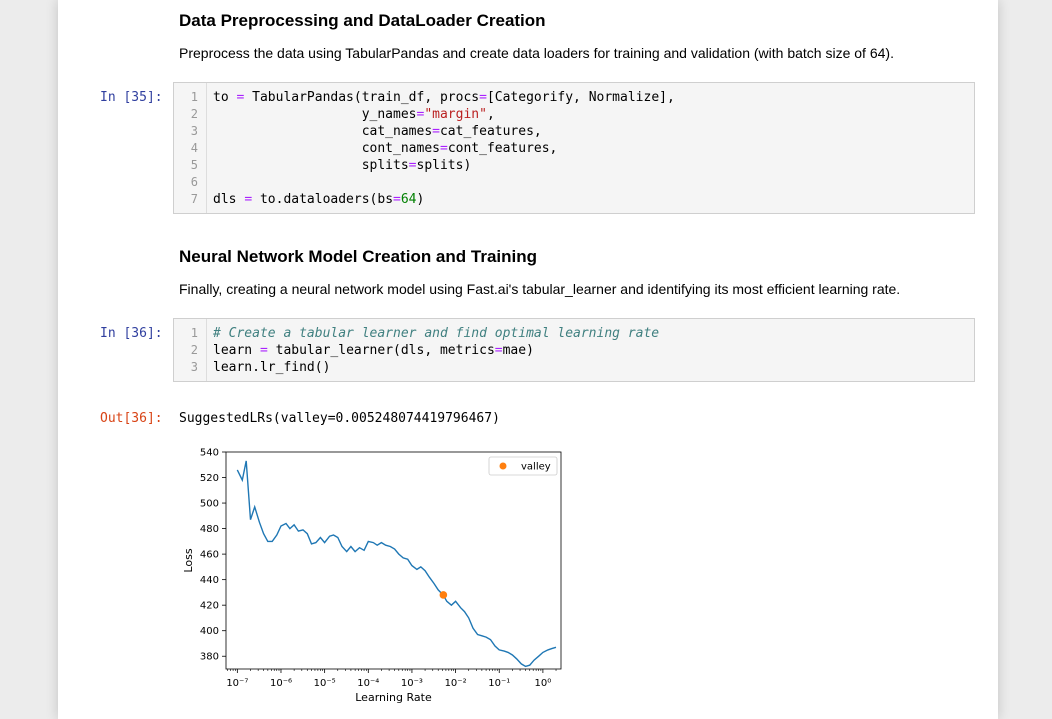  What do you see at coordinates (209, 580) in the screenshot?
I see `y-tick-label: 440` at bounding box center [209, 580].